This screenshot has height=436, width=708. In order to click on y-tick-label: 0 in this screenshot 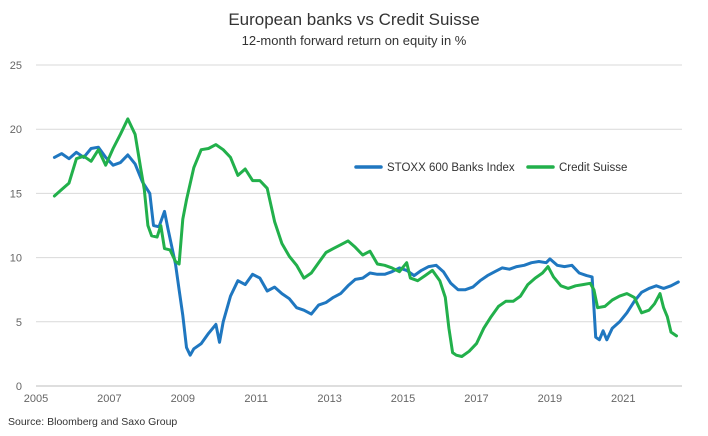, I will do `click(19, 387)`.